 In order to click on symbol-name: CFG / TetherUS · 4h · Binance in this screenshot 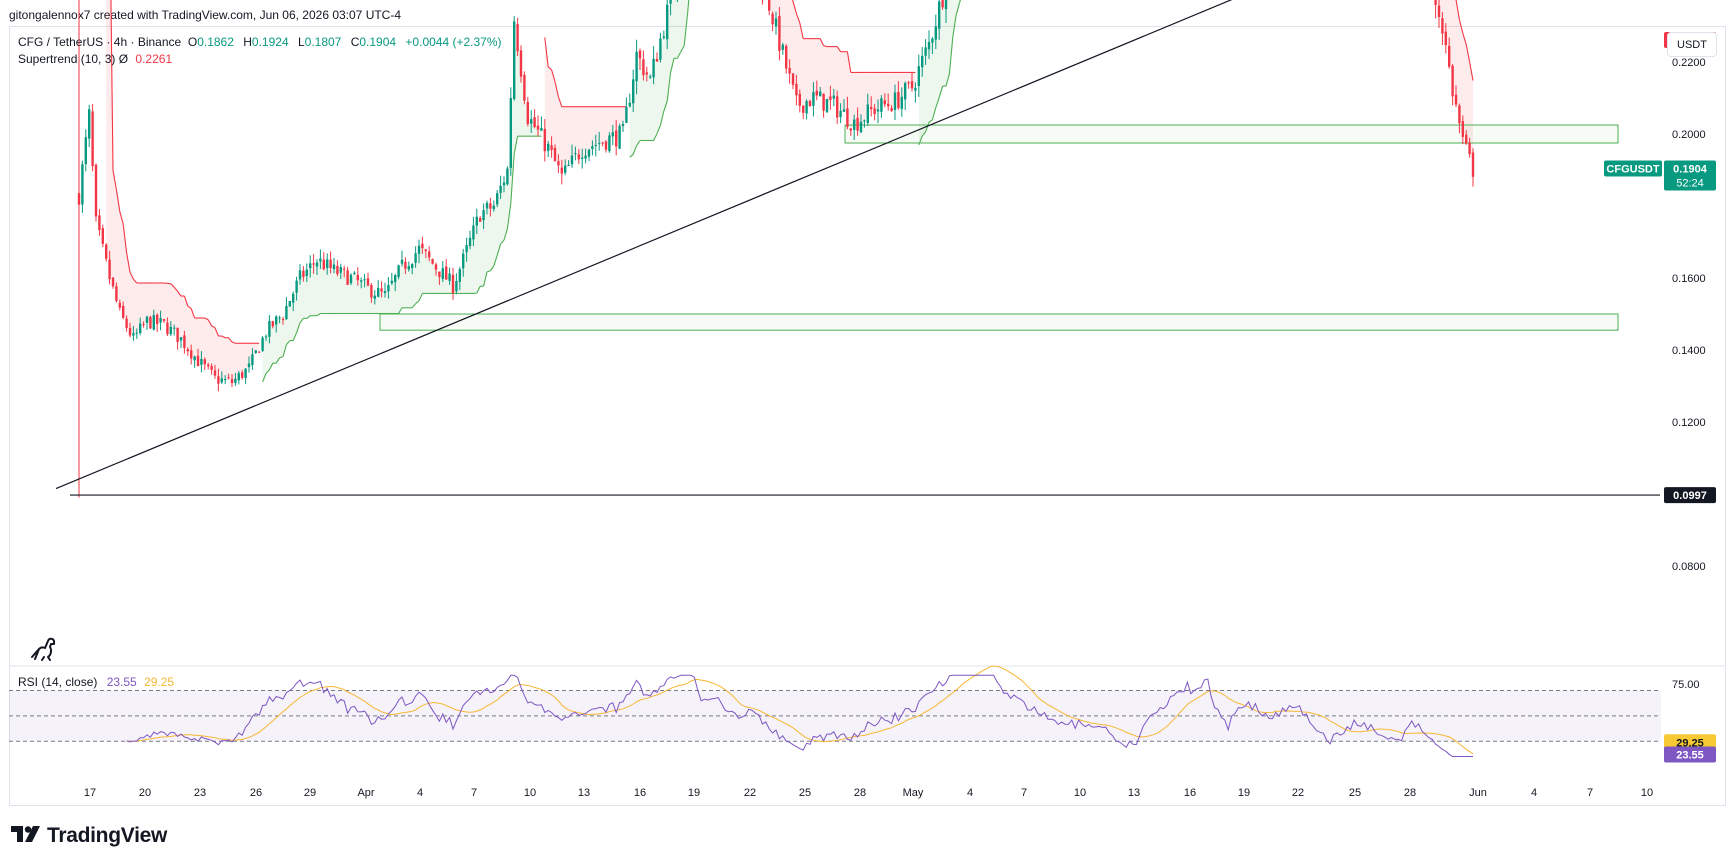, I will do `click(100, 42)`.